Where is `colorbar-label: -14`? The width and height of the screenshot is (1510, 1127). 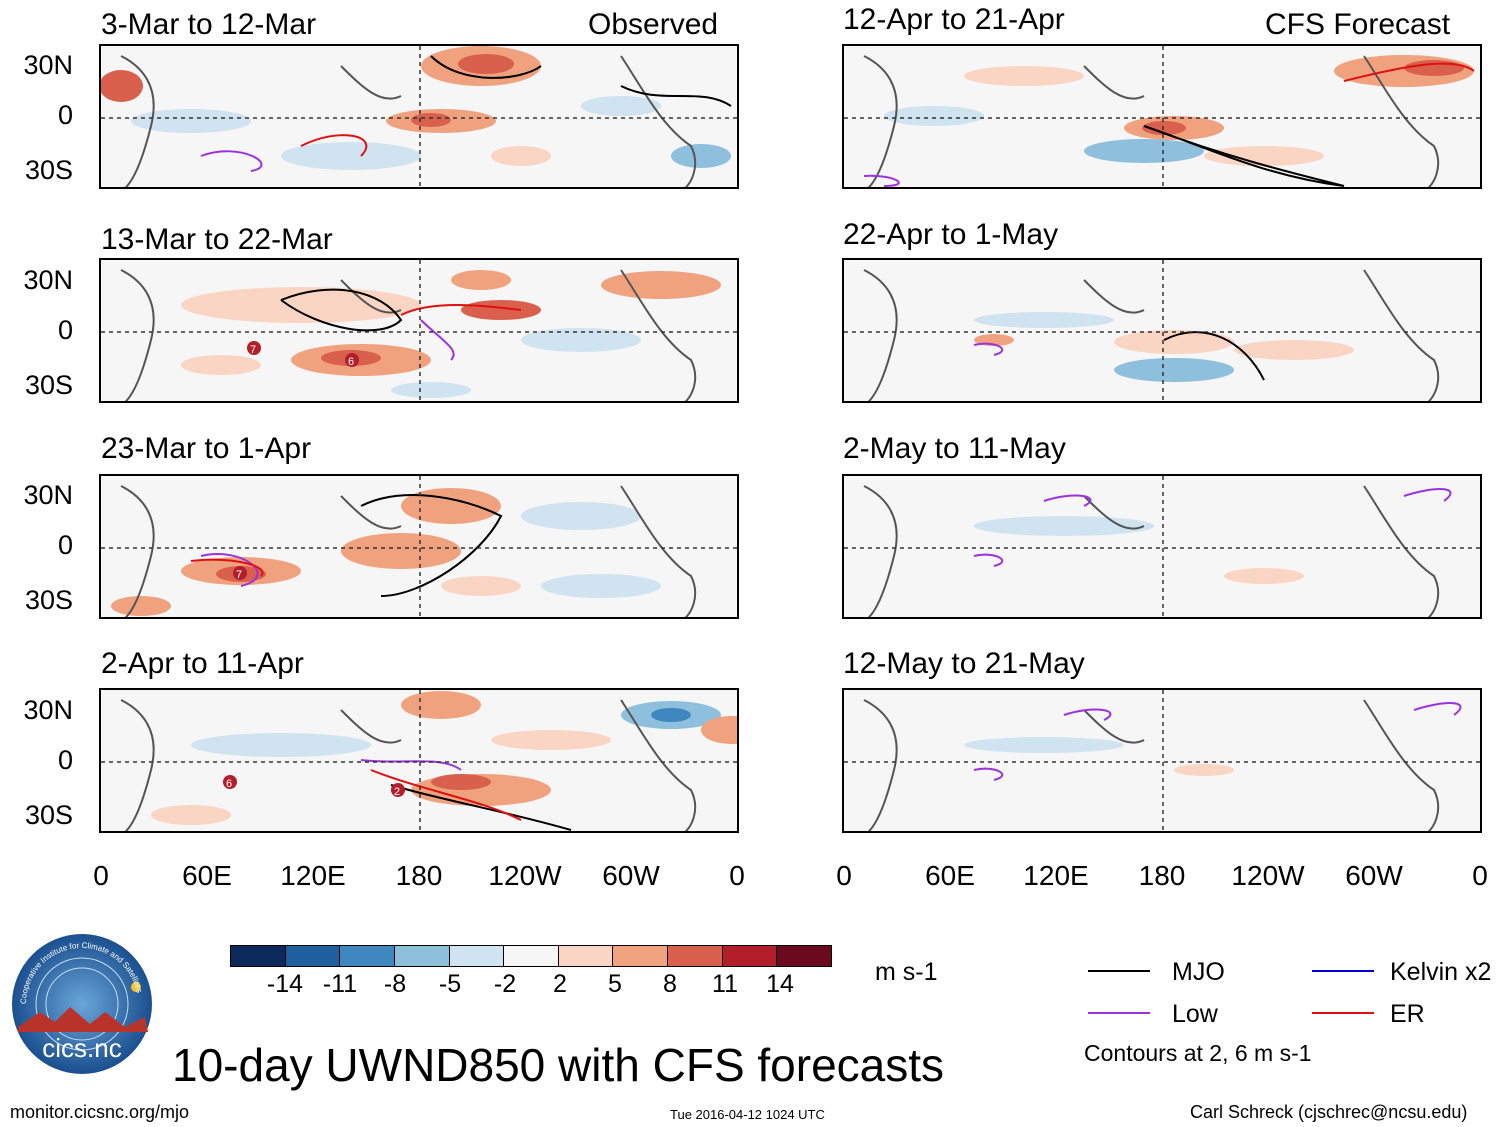
colorbar-label: -14 is located at coordinates (285, 984).